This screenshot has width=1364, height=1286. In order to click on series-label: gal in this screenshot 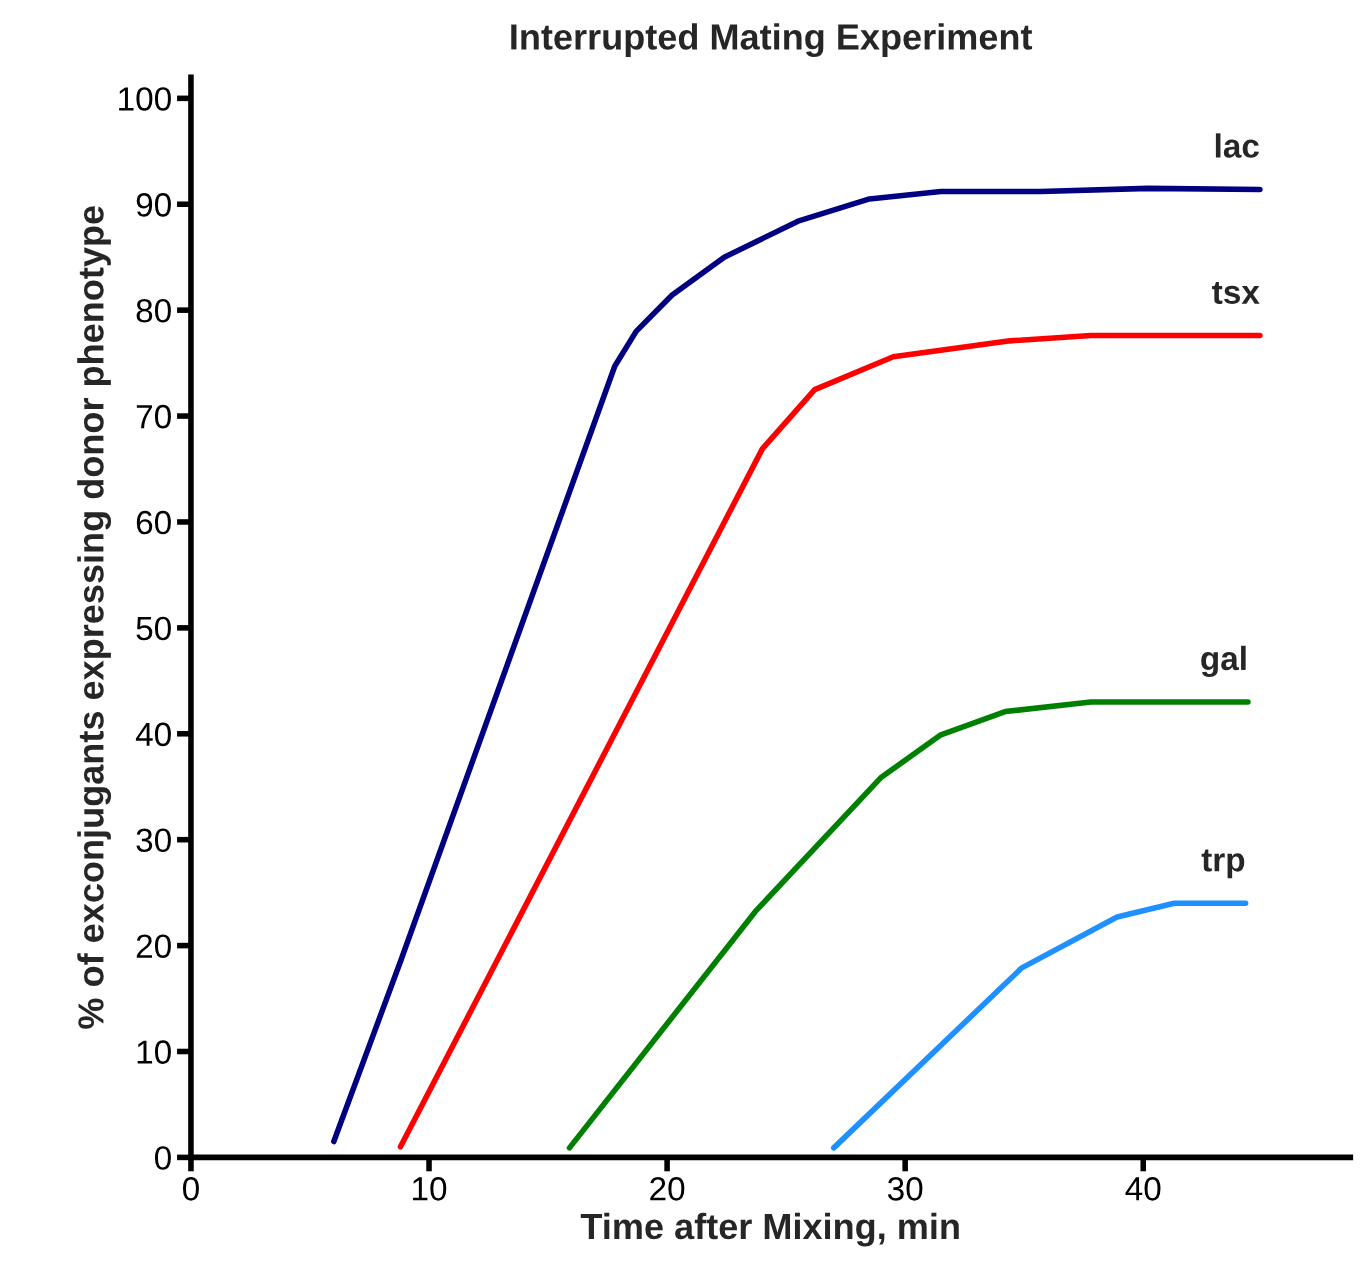, I will do `click(1223, 661)`.